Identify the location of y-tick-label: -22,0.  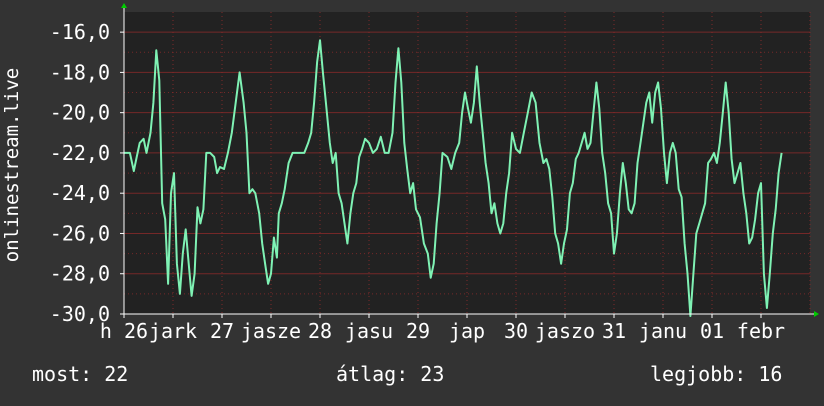
(80, 153).